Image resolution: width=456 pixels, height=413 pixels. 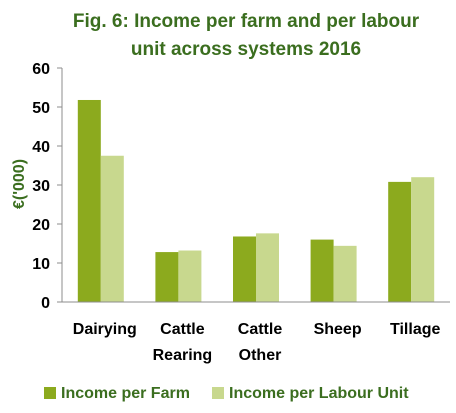 I want to click on chart-title-line-2: unit across systems 2016, so click(x=246, y=49).